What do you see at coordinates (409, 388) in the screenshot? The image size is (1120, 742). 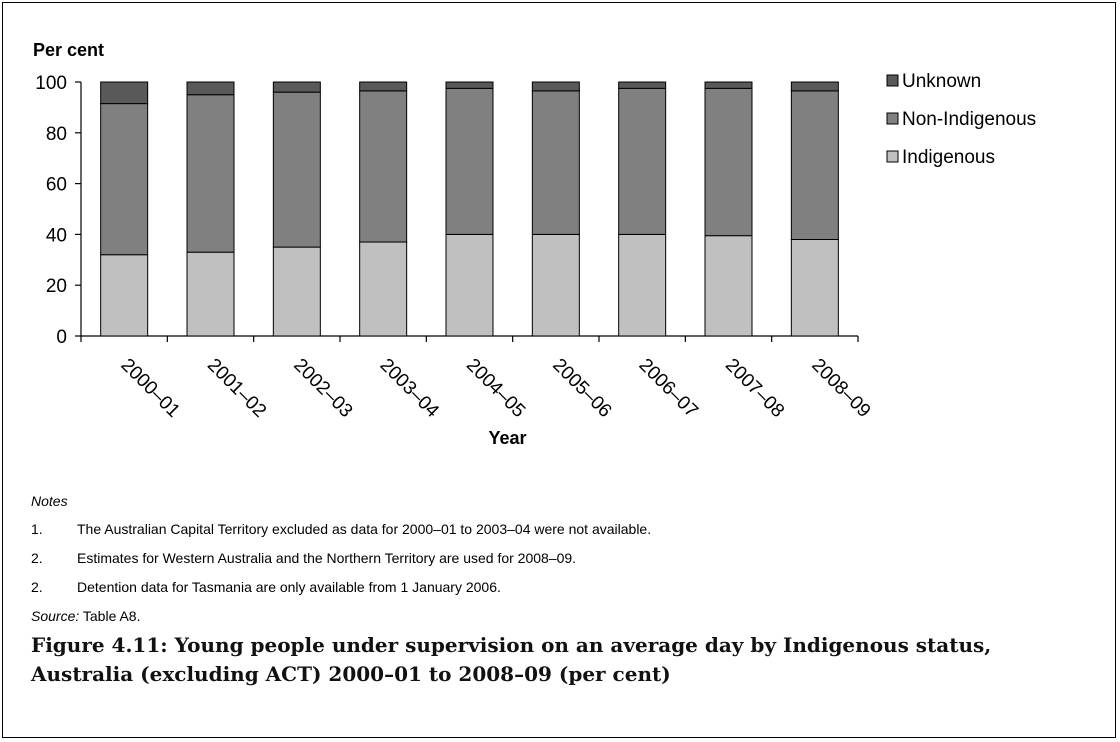 I see `x-tick-label: 2003–04` at bounding box center [409, 388].